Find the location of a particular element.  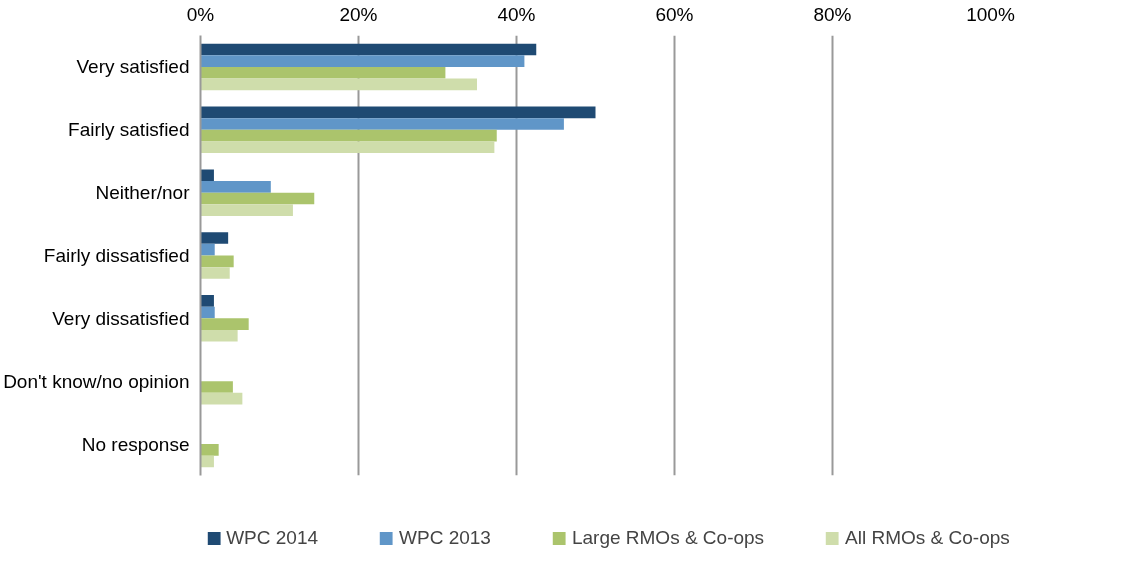

x-tick-label: 0% is located at coordinates (200, 14).